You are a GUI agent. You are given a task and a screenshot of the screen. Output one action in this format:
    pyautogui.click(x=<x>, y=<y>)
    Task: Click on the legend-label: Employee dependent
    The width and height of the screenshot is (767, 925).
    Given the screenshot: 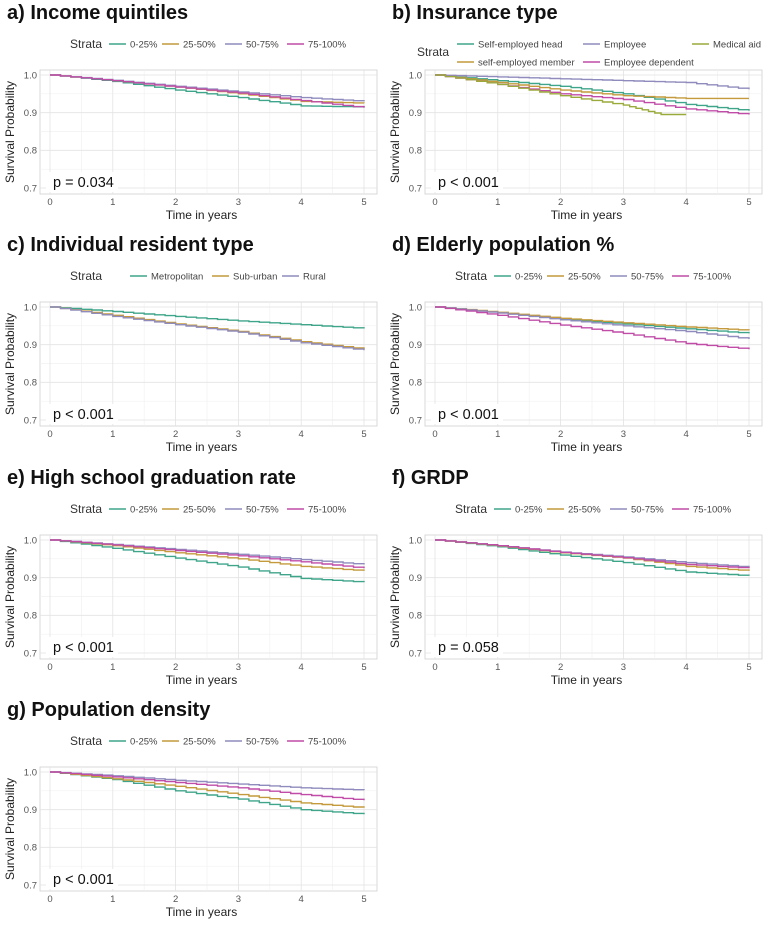 What is the action you would take?
    pyautogui.click(x=649, y=63)
    